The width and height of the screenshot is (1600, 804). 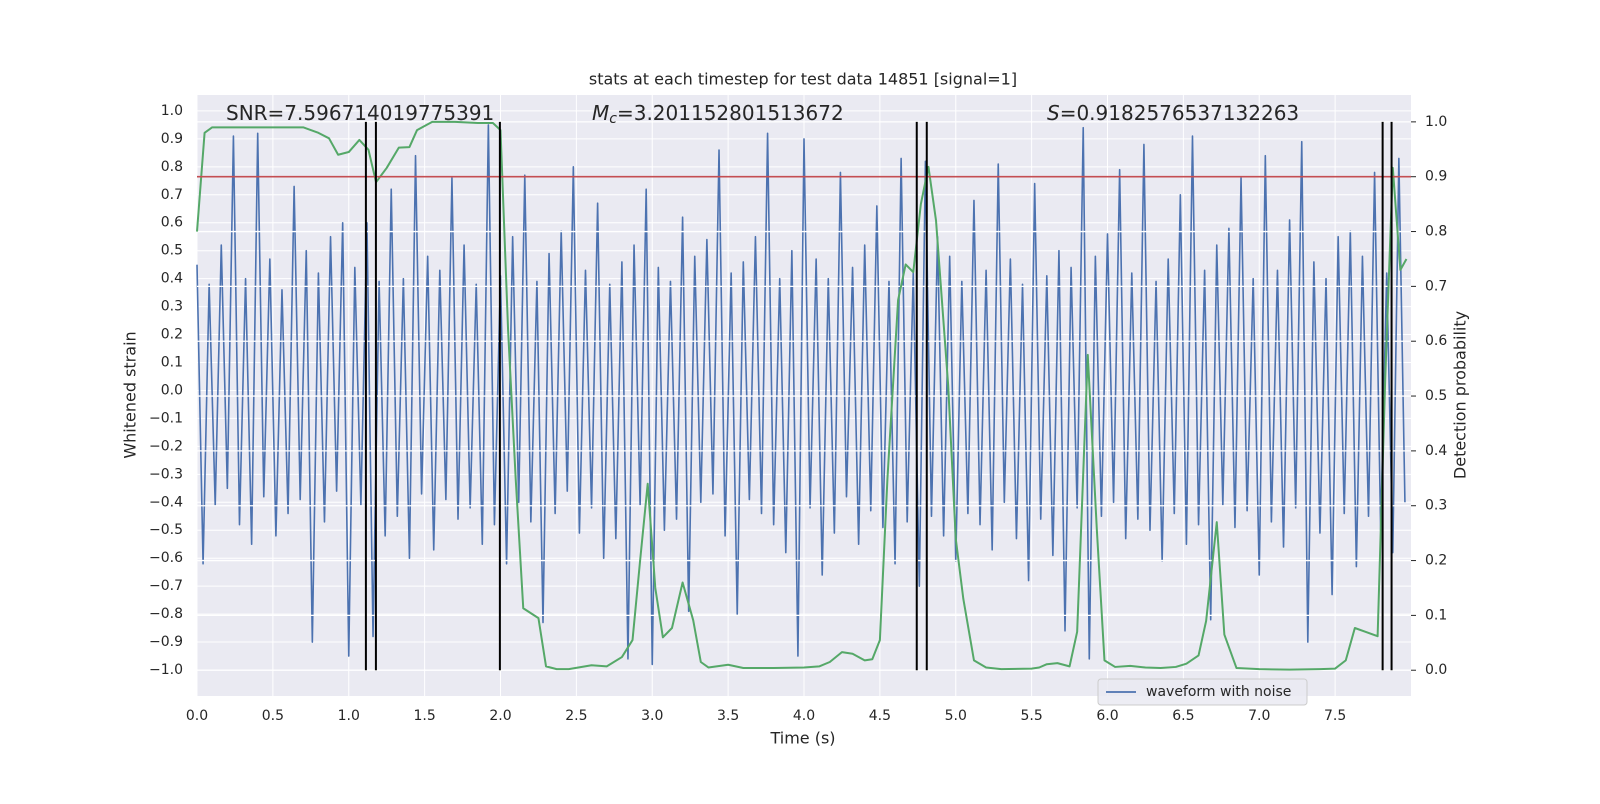 What do you see at coordinates (172, 223) in the screenshot?
I see `y-tick-label: 0.6` at bounding box center [172, 223].